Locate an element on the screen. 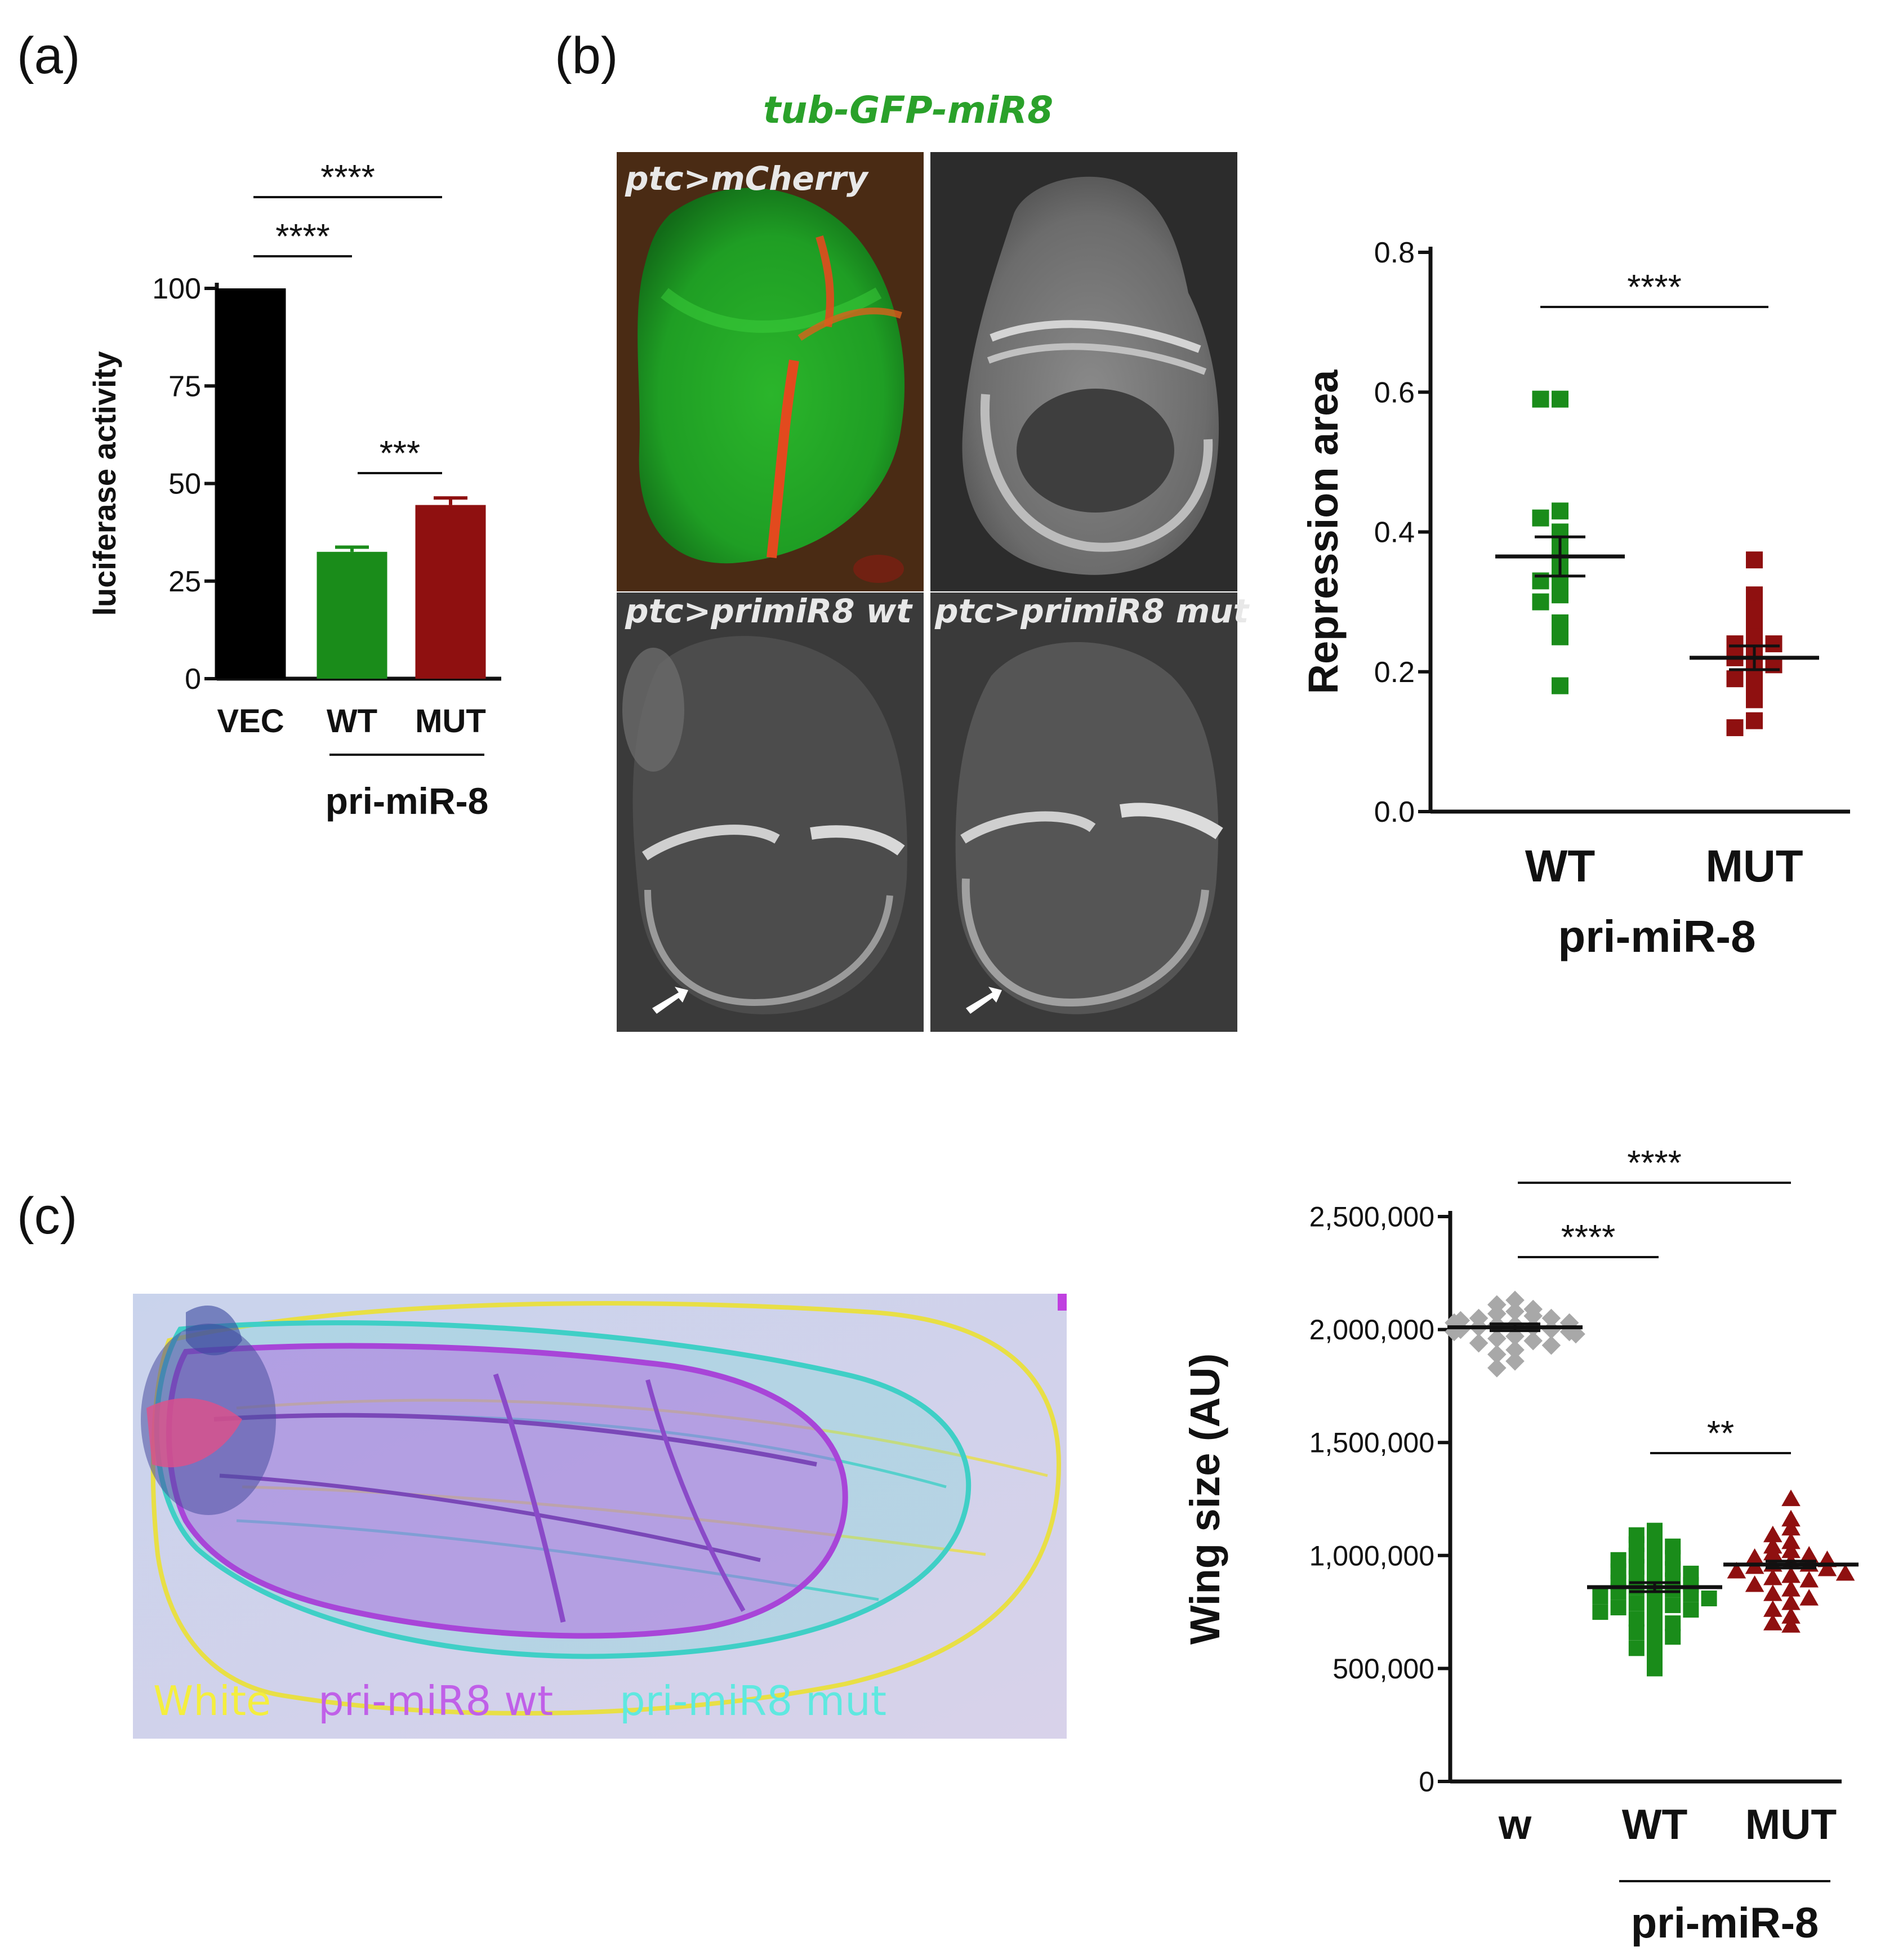 The width and height of the screenshot is (1885, 1960). y-tick-label: 2,500,000 is located at coordinates (1371, 1217).